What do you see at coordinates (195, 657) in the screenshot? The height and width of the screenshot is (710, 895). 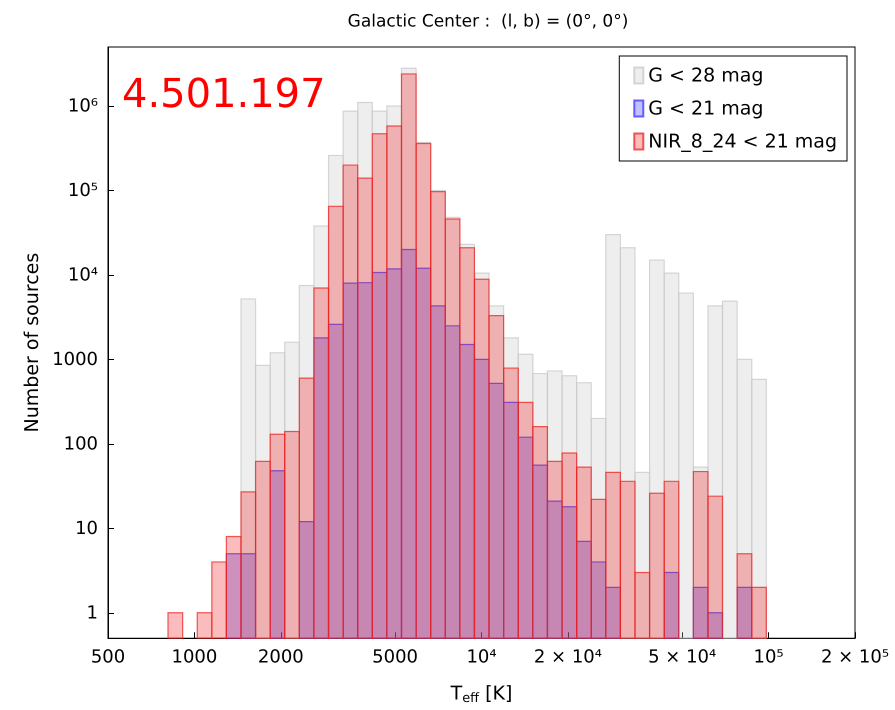 I see `x-tick-label: 1000` at bounding box center [195, 657].